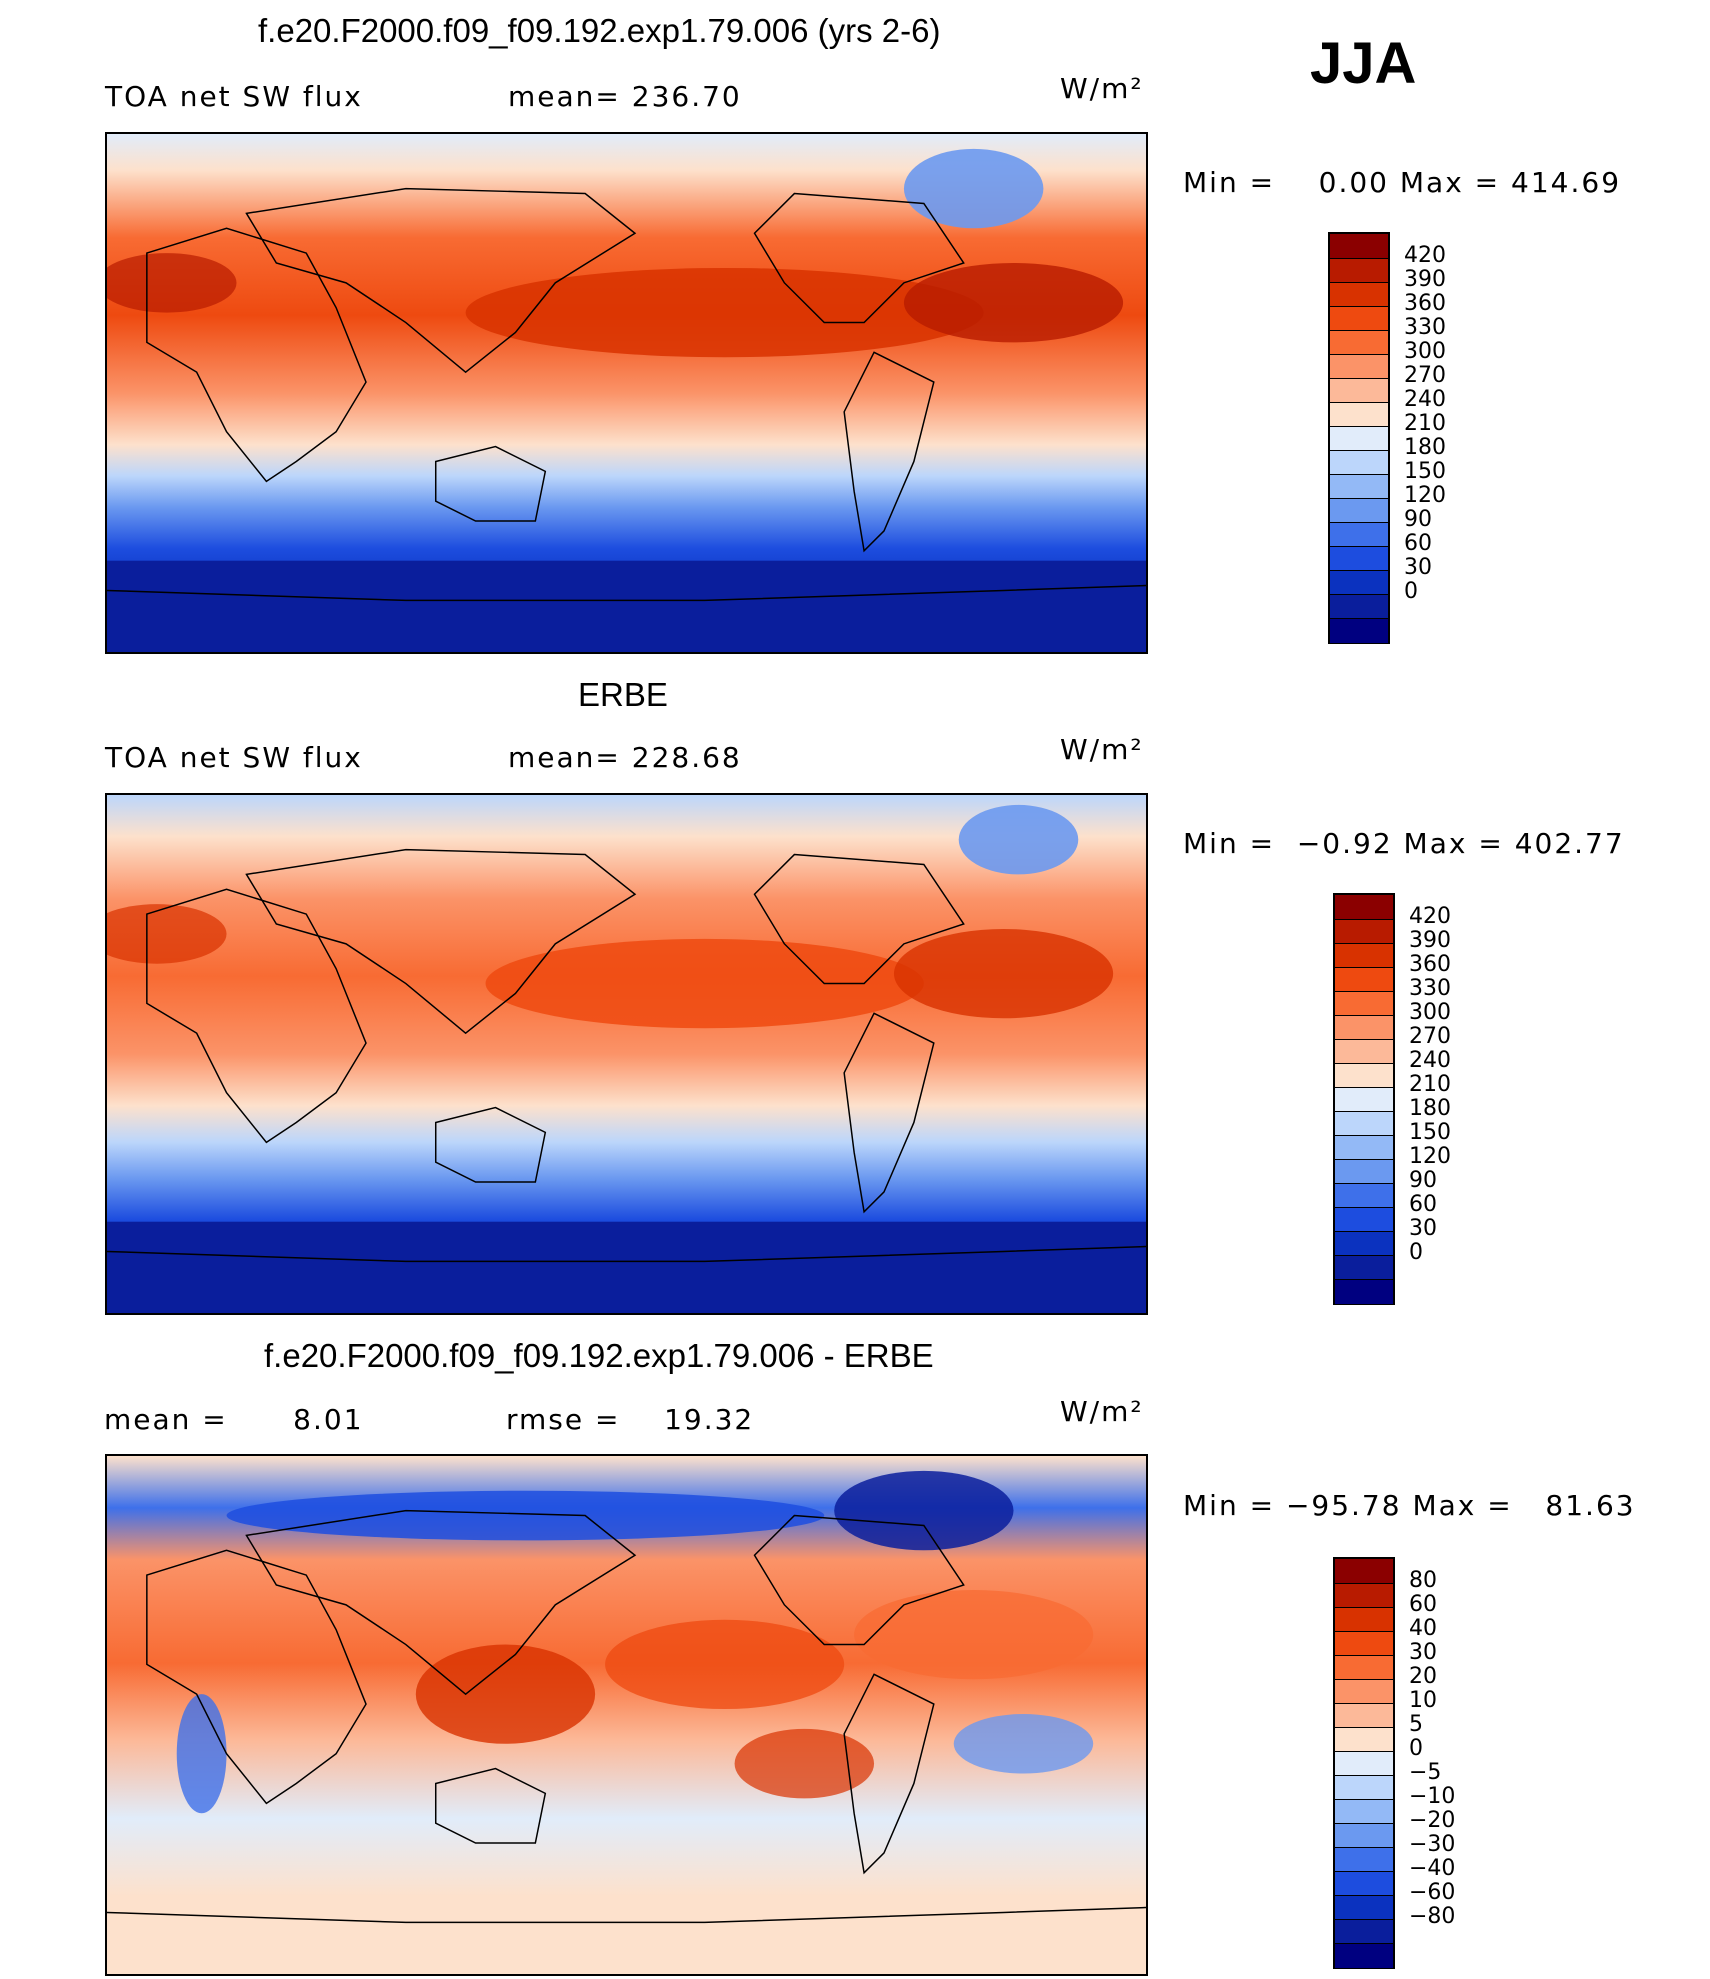 Image resolution: width=1710 pixels, height=1979 pixels. What do you see at coordinates (1363, 63) in the screenshot?
I see `season-label: JJA` at bounding box center [1363, 63].